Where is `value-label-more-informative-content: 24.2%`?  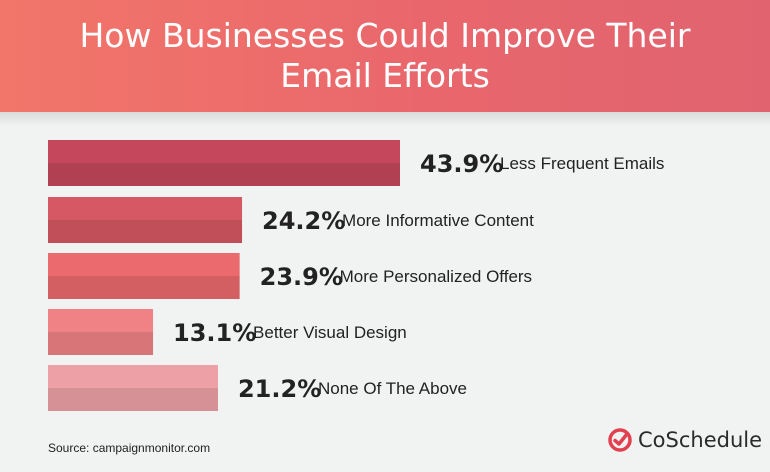
value-label-more-informative-content: 24.2% is located at coordinates (303, 221).